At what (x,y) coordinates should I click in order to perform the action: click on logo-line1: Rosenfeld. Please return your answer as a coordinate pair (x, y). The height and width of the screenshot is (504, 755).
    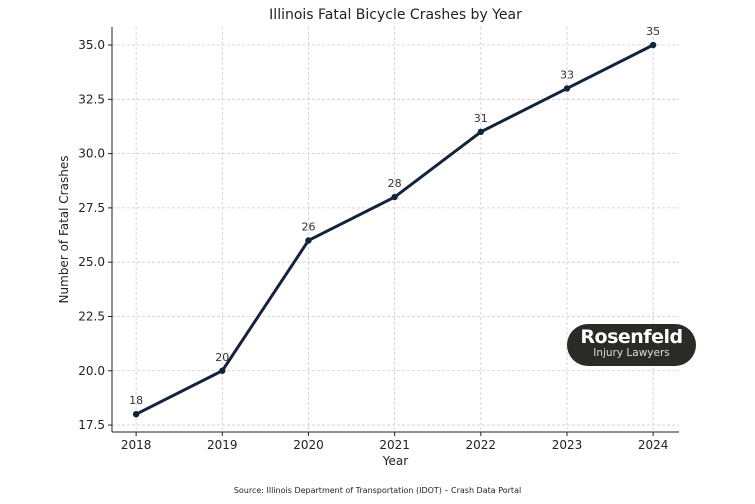
    Looking at the image, I should click on (631, 337).